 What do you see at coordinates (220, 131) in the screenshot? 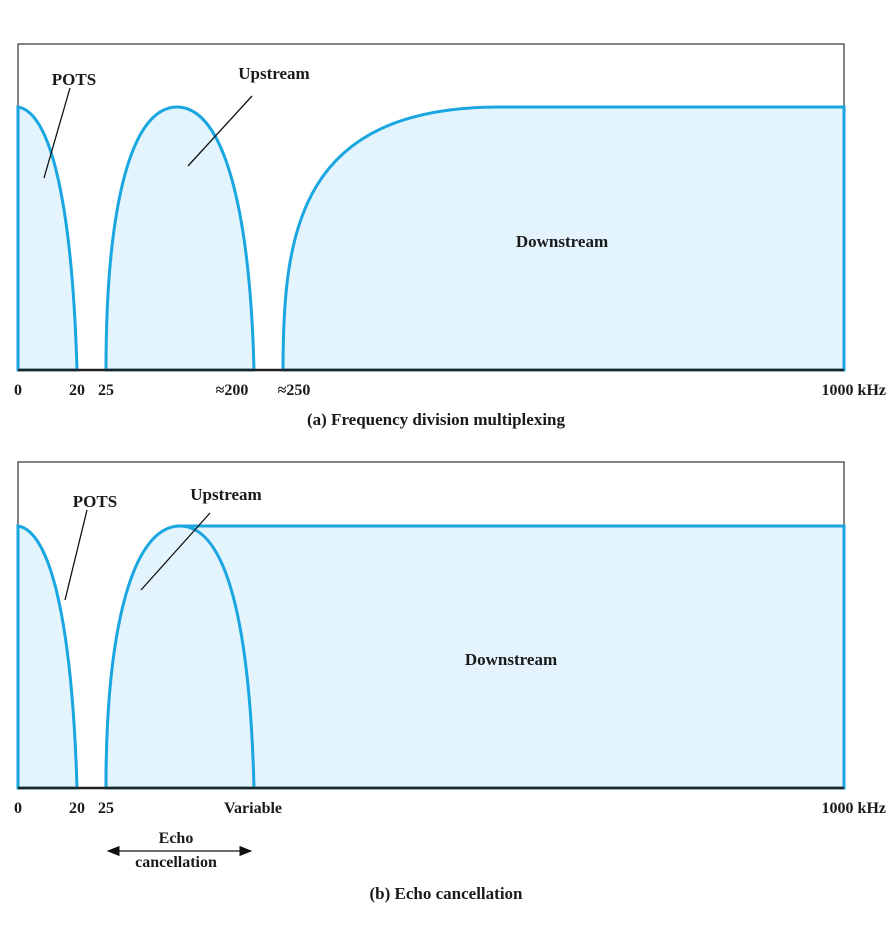
I see `panel-a-upstream-leader` at bounding box center [220, 131].